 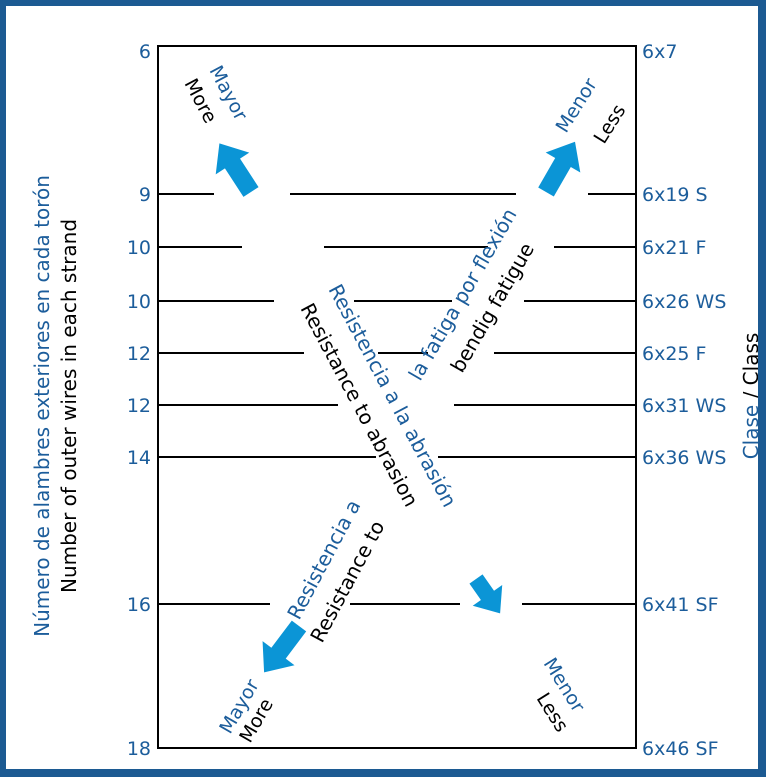 What do you see at coordinates (674, 354) in the screenshot?
I see `class-label: 6x25 F` at bounding box center [674, 354].